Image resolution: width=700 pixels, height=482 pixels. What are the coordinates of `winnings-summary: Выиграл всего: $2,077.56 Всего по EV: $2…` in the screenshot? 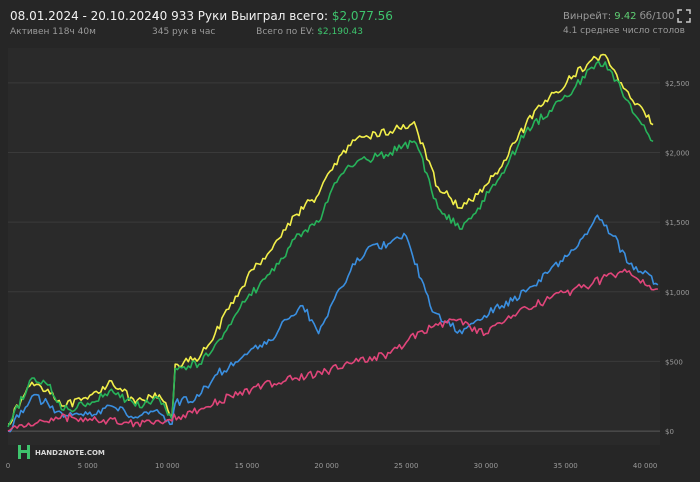 It's located at (312, 23).